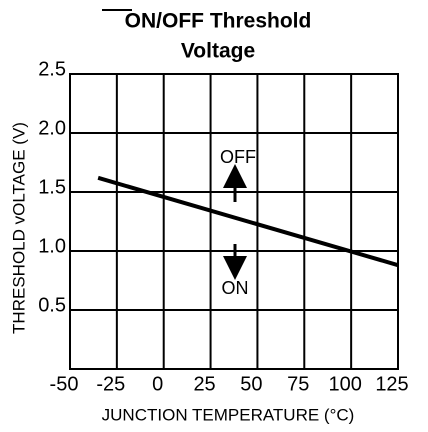  I want to click on annotation: OFF, so click(238, 157).